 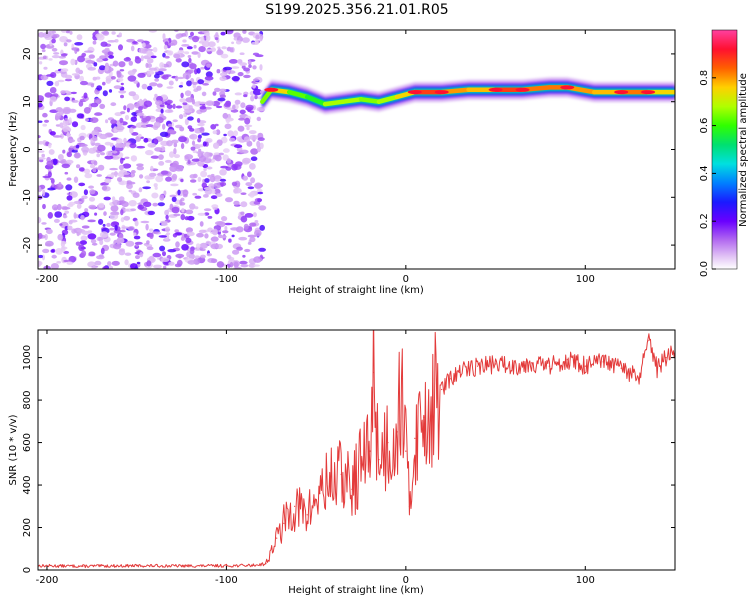 I want to click on y-tick-label: 0, so click(x=27, y=149).